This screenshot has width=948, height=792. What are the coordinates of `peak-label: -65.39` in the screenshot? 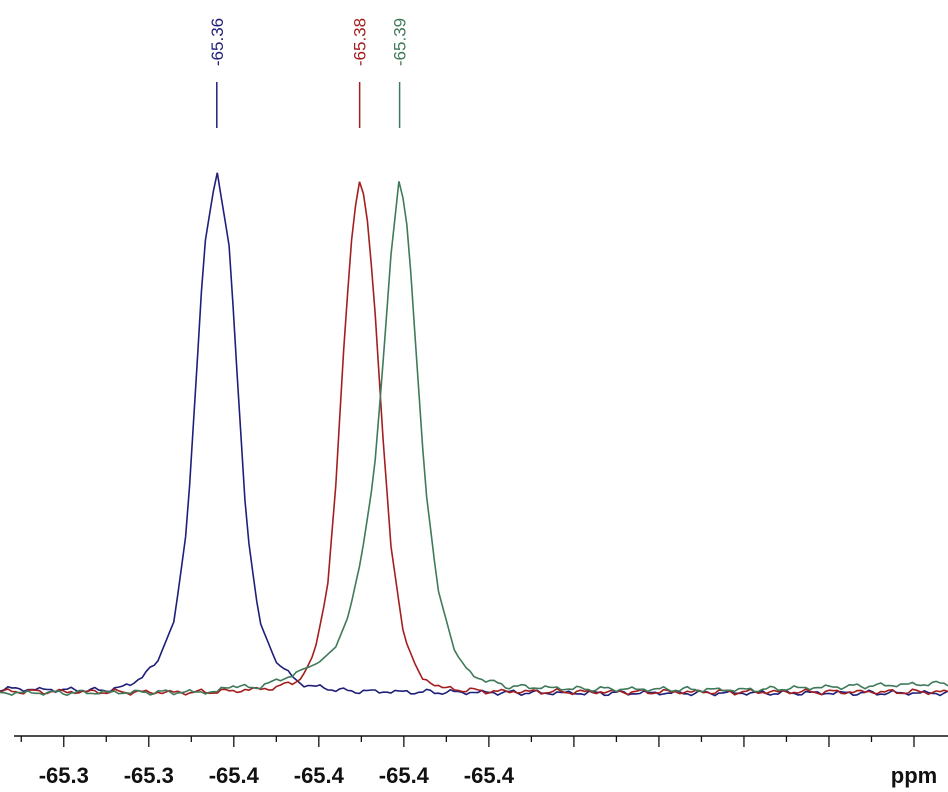 It's located at (400, 42).